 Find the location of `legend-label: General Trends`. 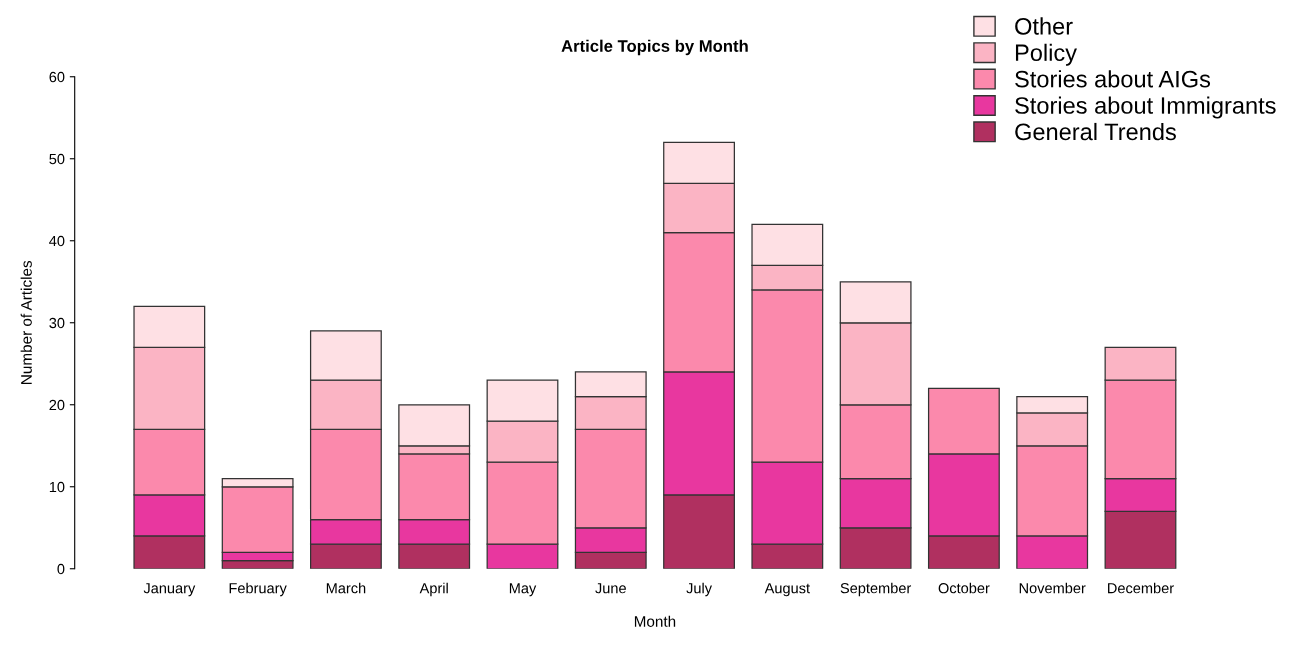

legend-label: General Trends is located at coordinates (1095, 131).